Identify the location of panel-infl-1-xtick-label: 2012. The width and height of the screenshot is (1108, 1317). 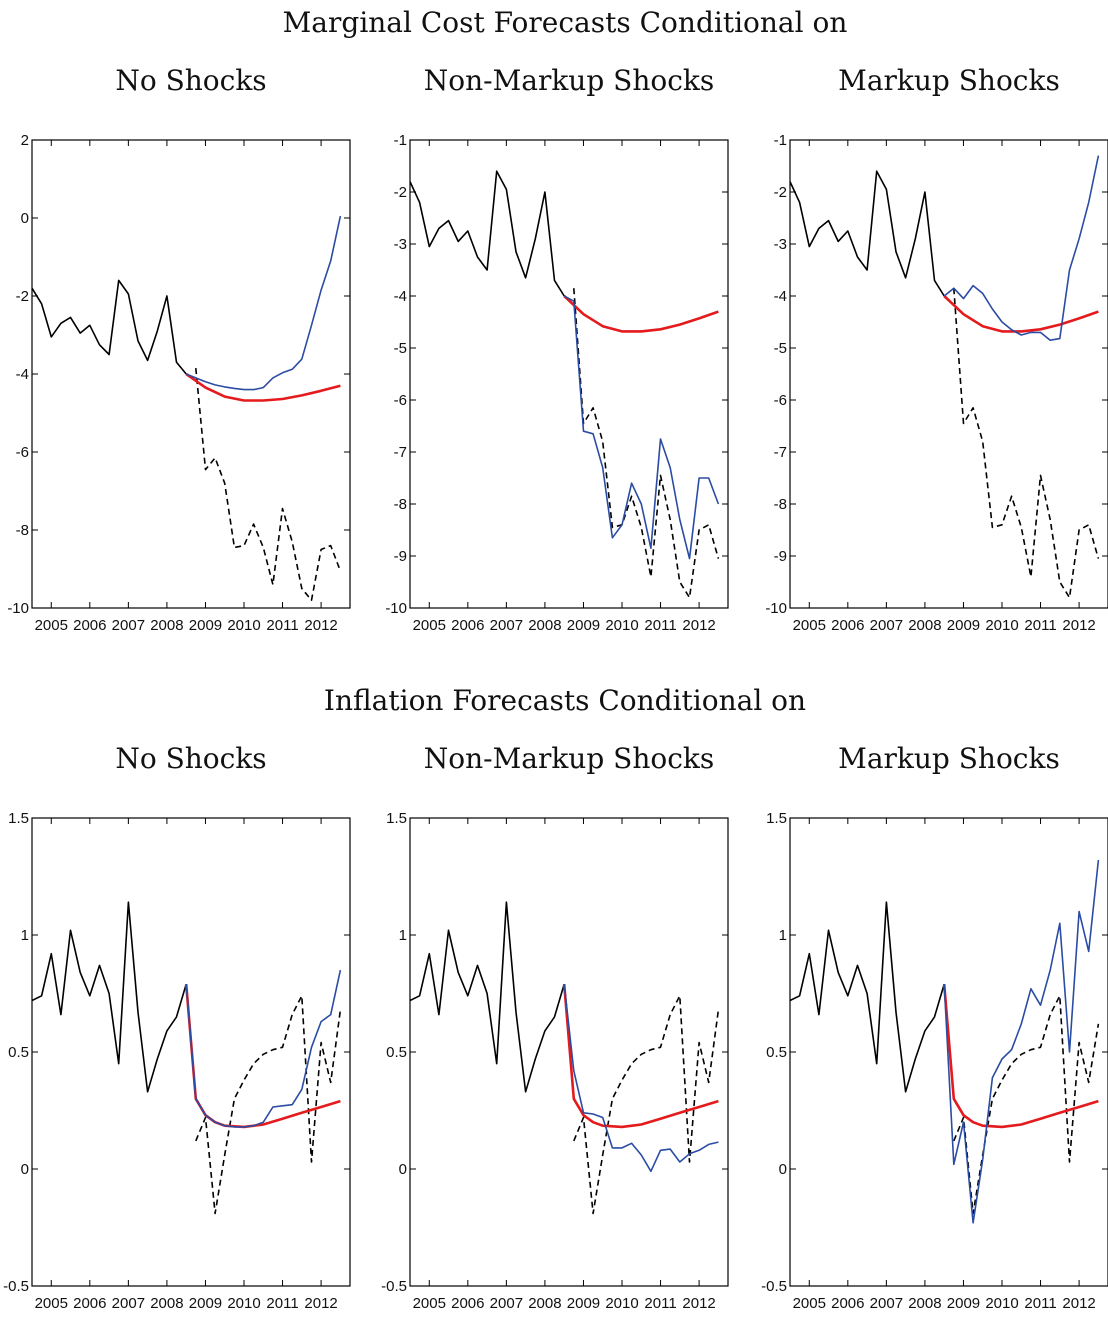
(320, 1303).